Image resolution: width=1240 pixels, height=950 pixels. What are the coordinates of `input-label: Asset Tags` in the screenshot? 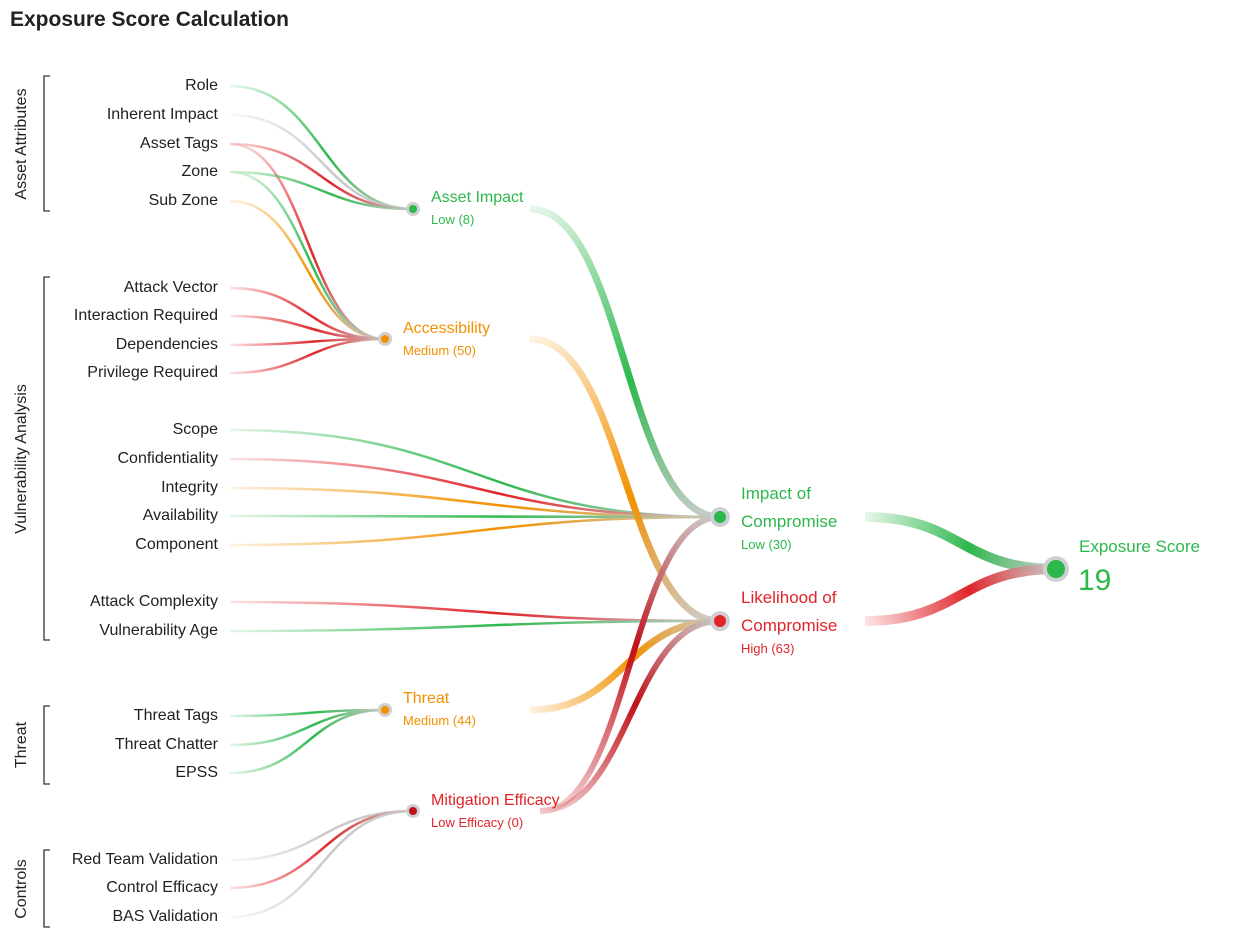 It's located at (179, 143).